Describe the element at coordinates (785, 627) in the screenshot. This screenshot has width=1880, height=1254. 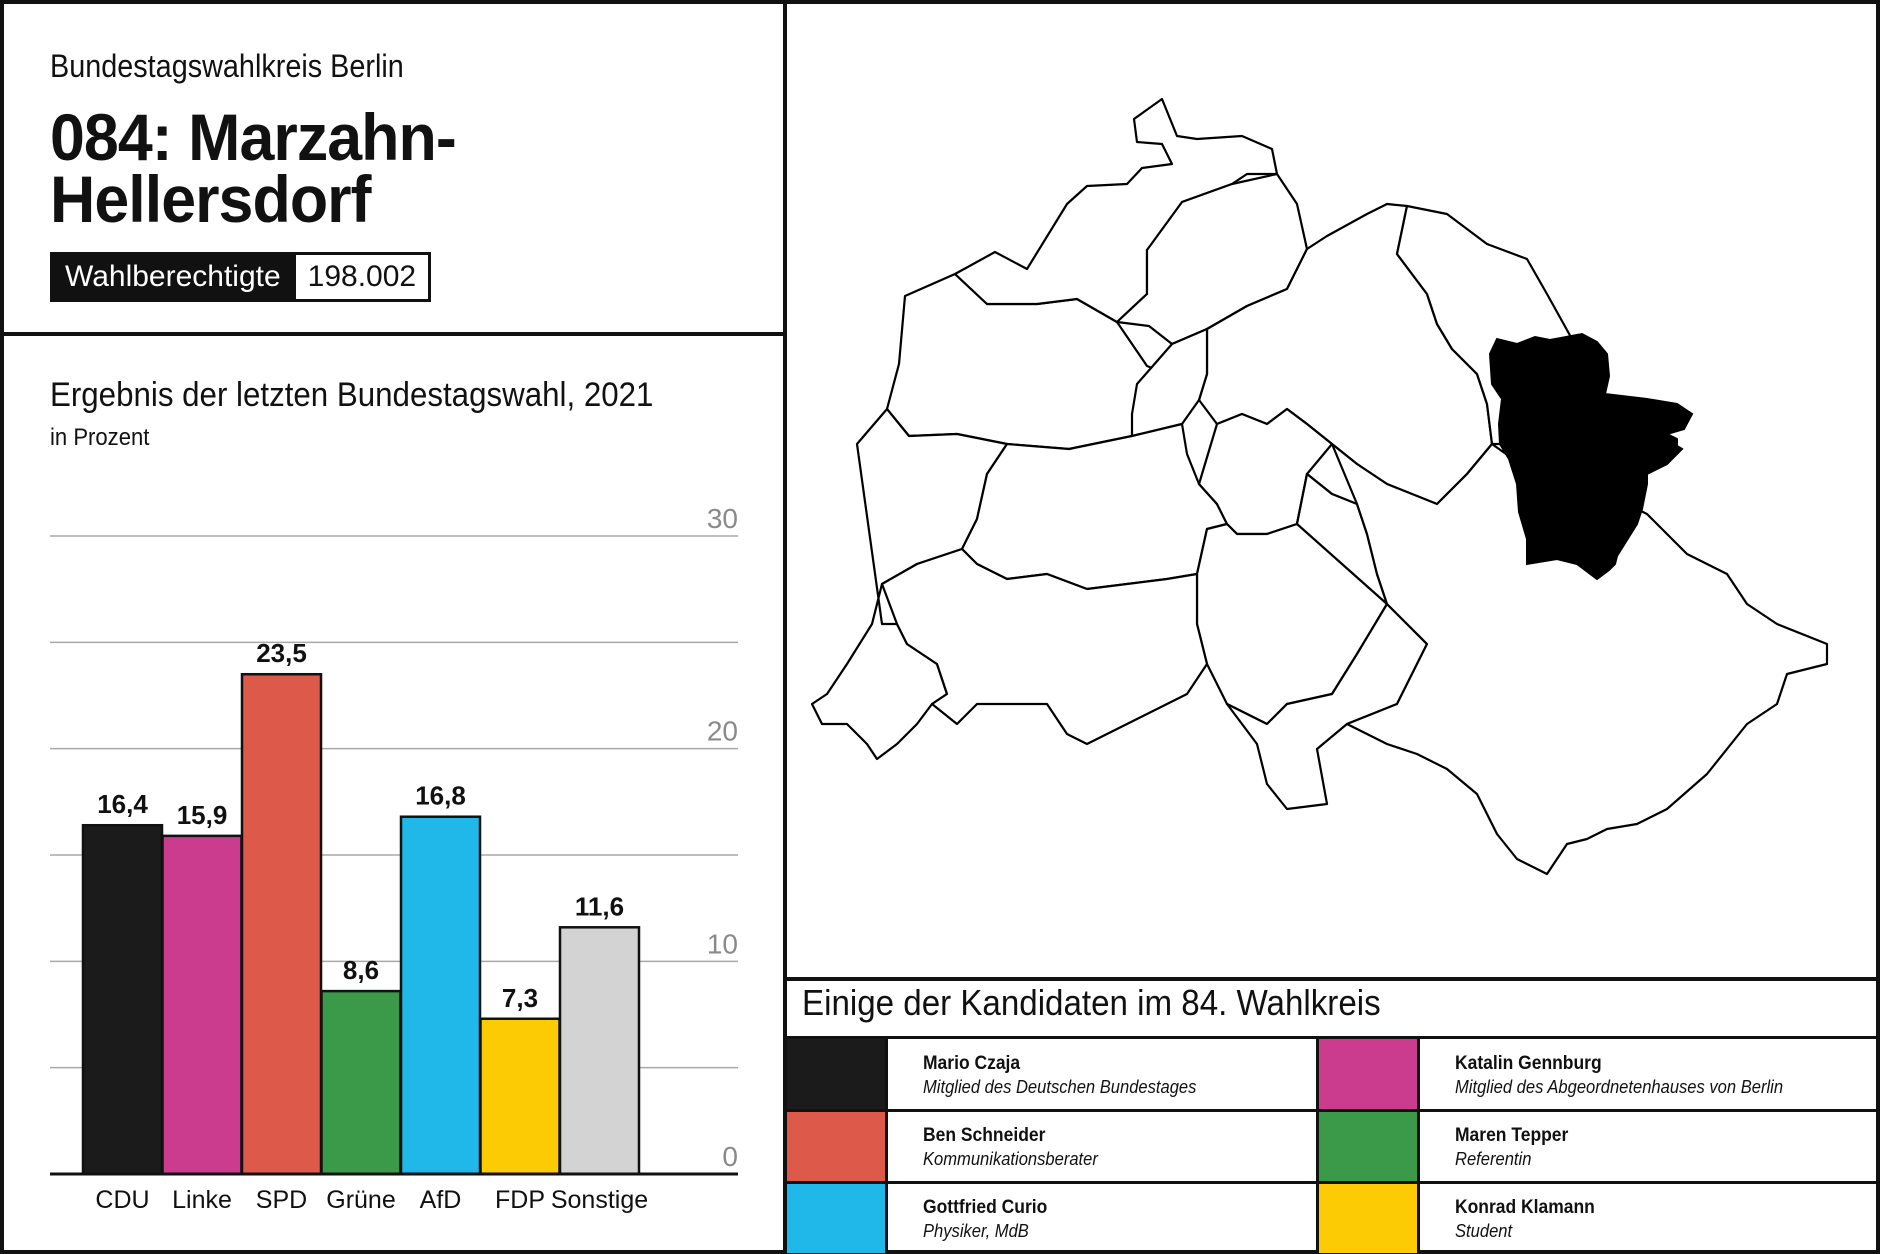
I see `column-divider` at that location.